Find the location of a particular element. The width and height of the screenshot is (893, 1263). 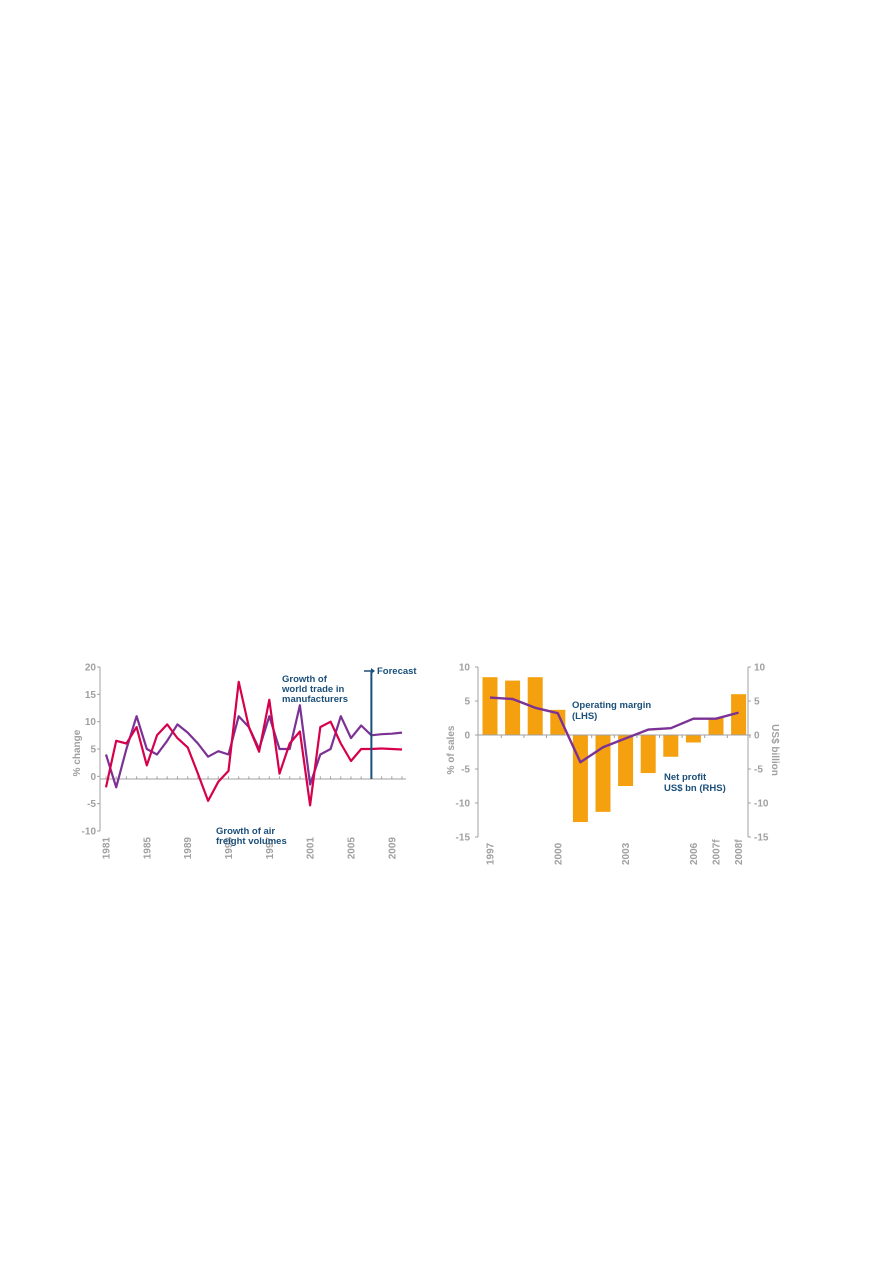

chart2-y2-tick-label: 0 is located at coordinates (757, 736).